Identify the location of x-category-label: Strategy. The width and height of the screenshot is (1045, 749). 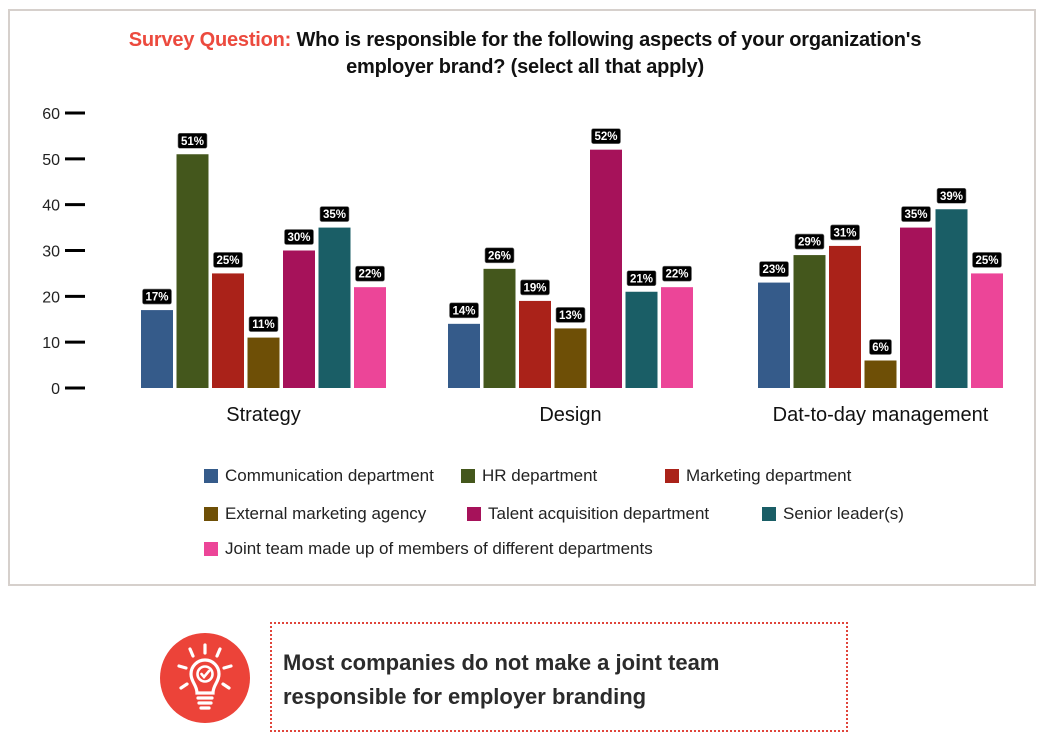
(263, 415).